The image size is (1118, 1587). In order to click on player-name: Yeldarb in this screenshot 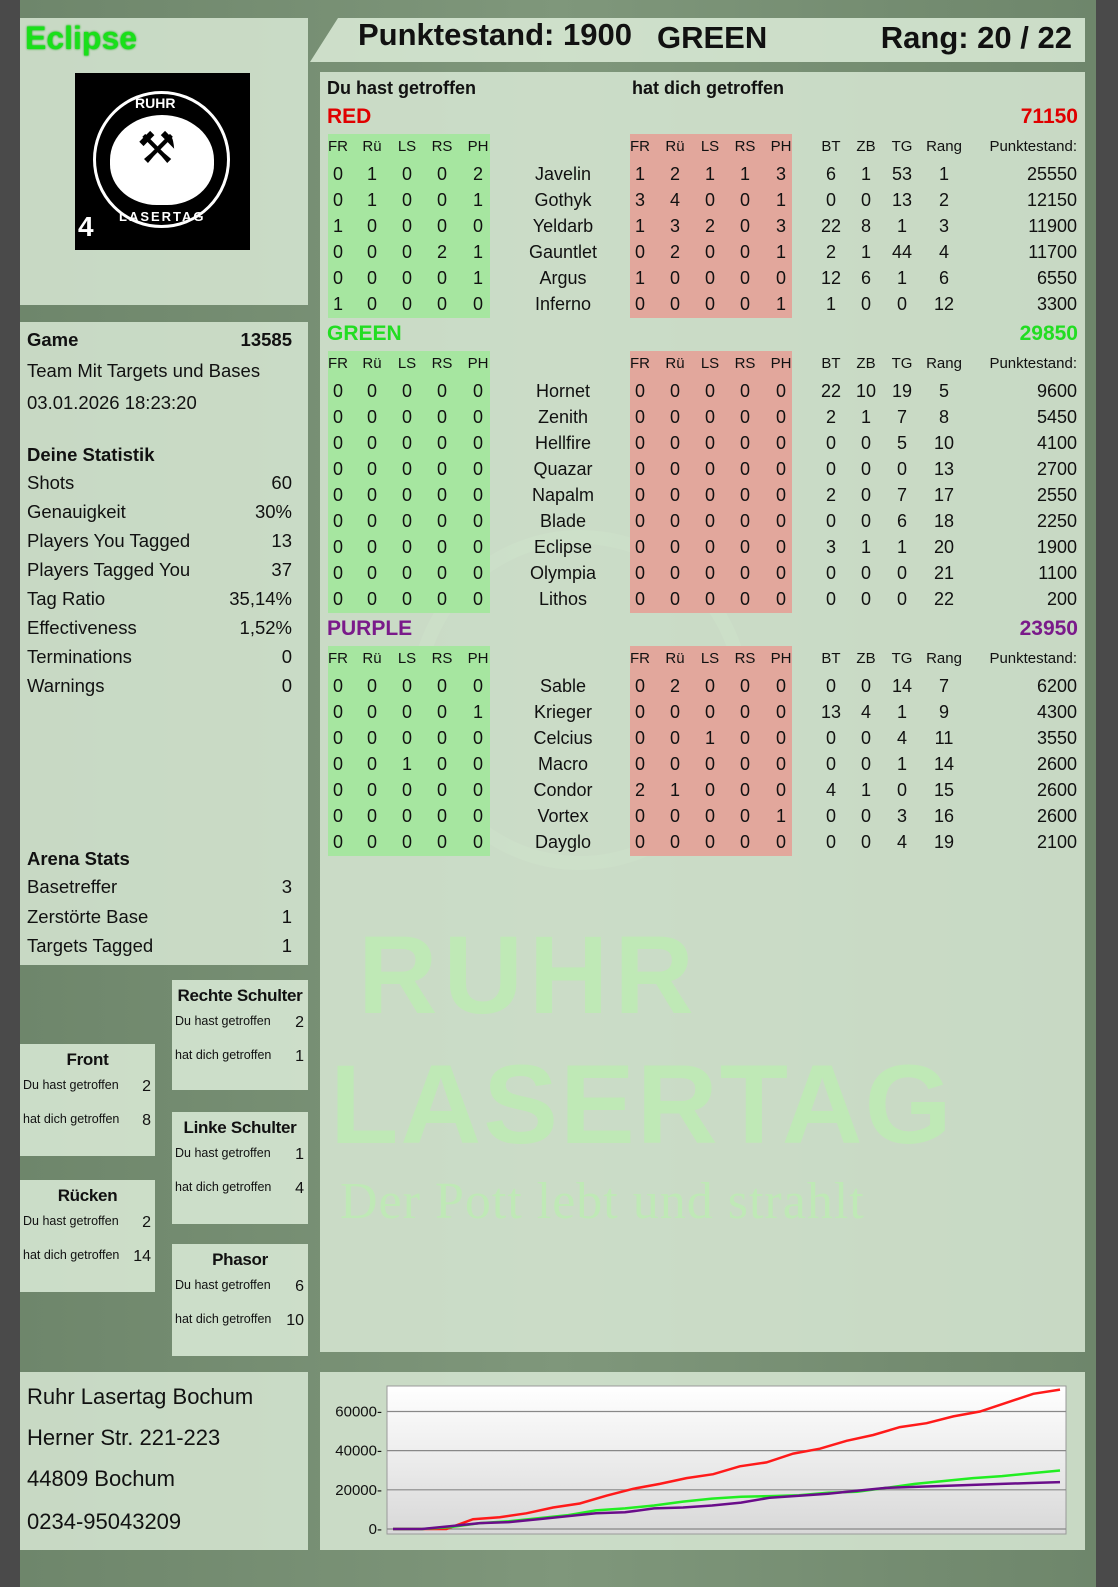, I will do `click(563, 226)`.